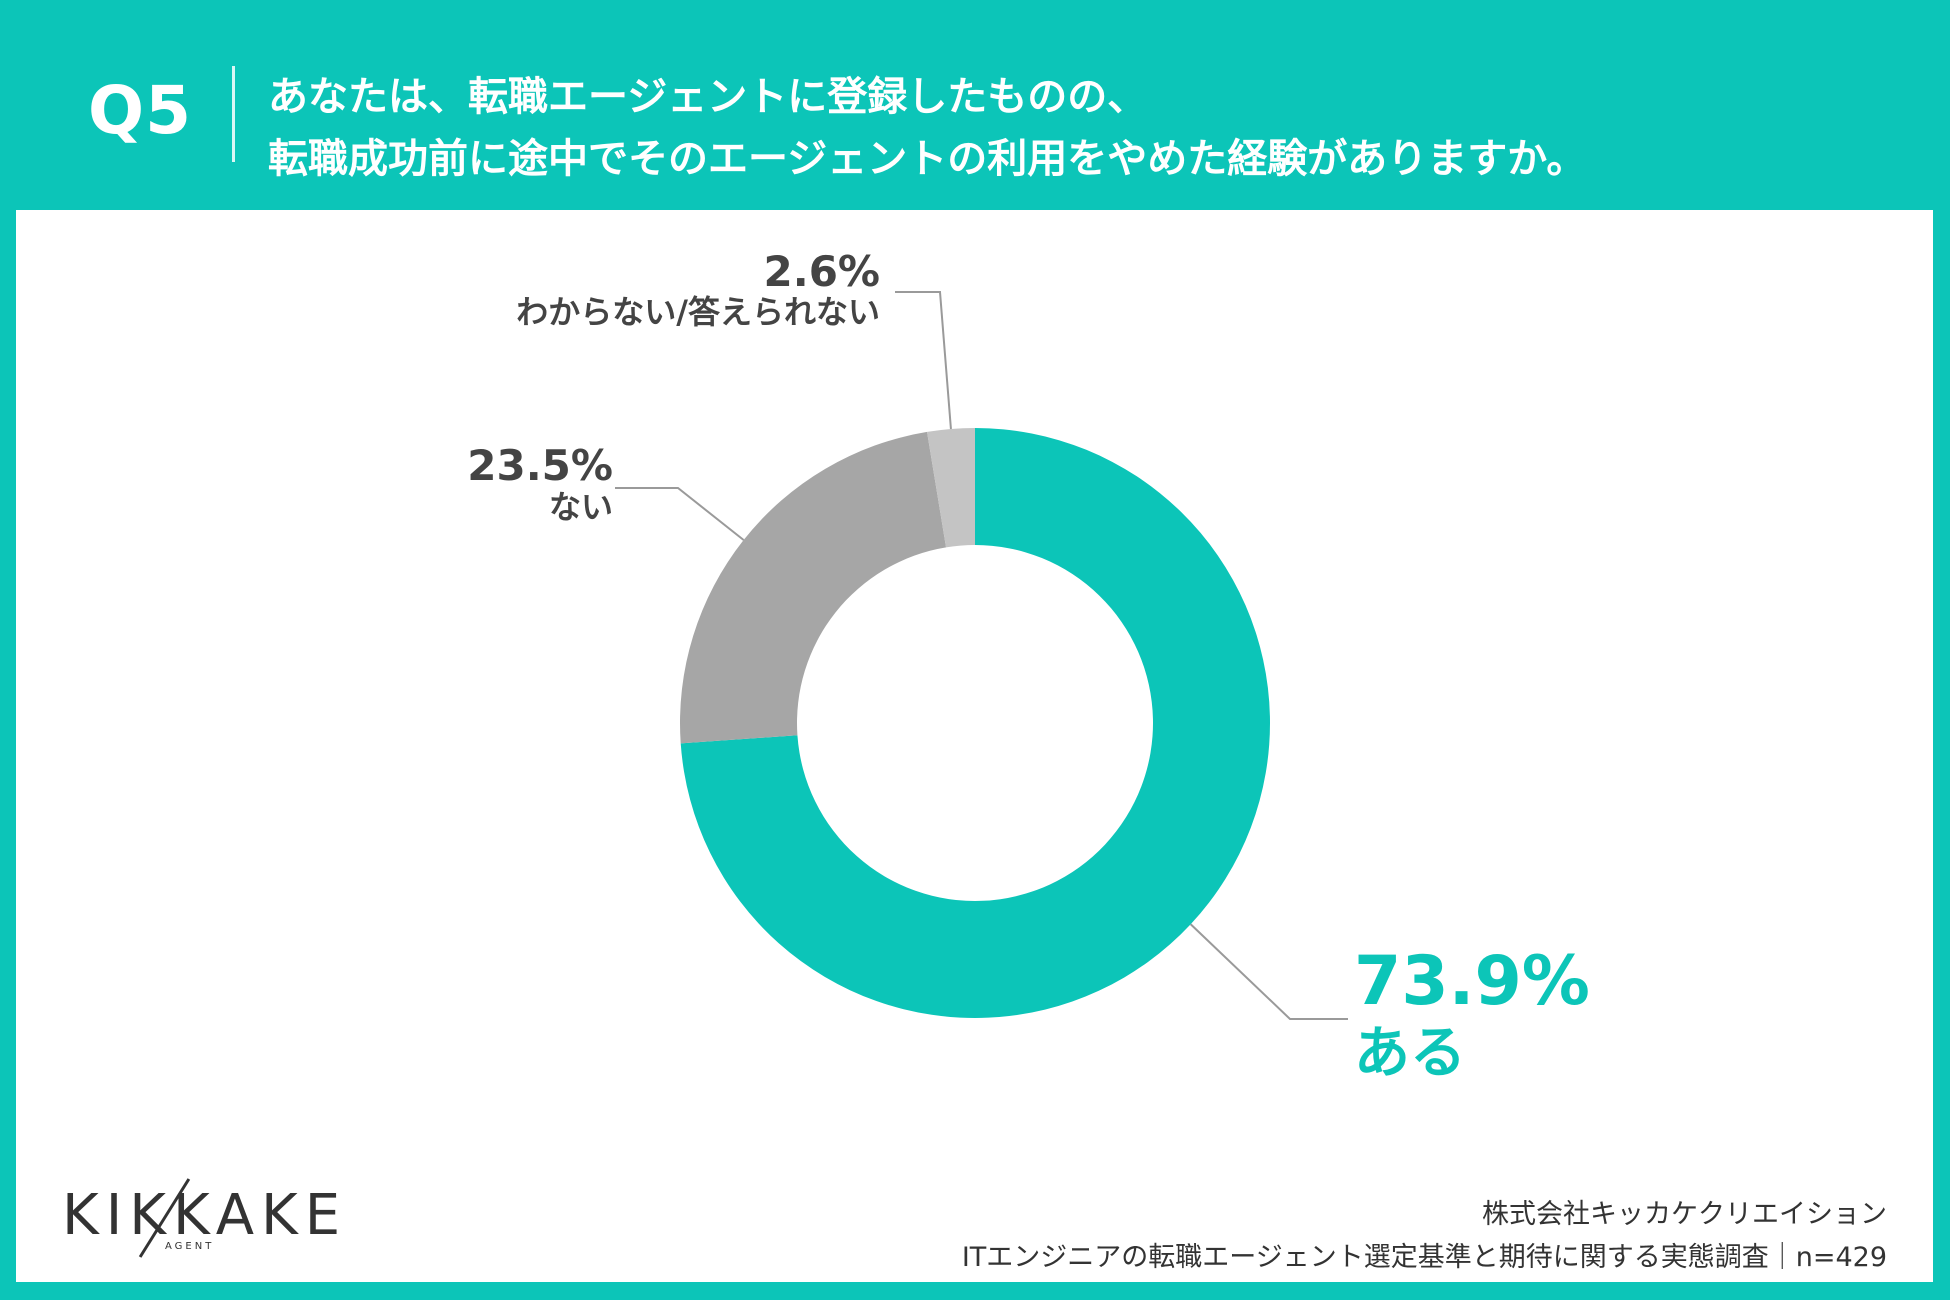 Image resolution: width=1950 pixels, height=1300 pixels. Describe the element at coordinates (1684, 1214) in the screenshot. I see `footer-company: 株式会社キッカケクリエイション` at that location.